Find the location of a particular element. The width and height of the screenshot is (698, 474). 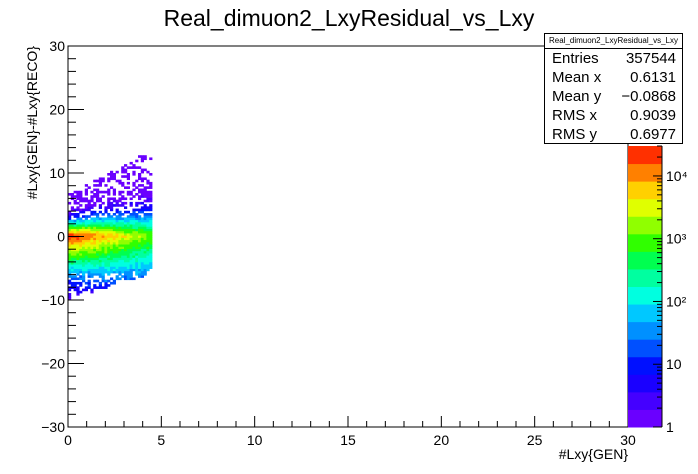

y-tick-label: 30 is located at coordinates (57, 46).